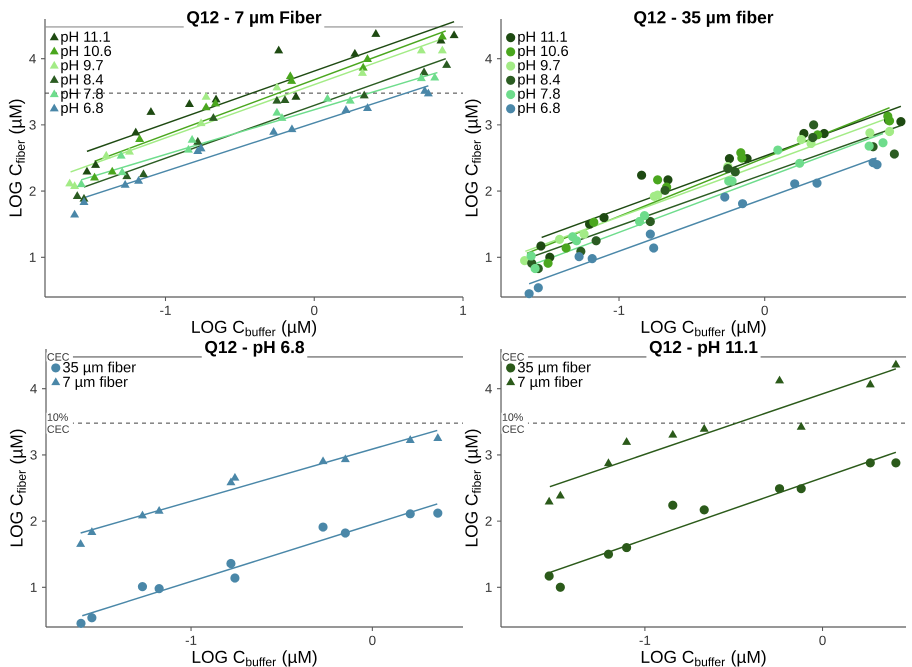  What do you see at coordinates (704, 18) in the screenshot?
I see `chart-title: Q12 - 35 µm fiber` at bounding box center [704, 18].